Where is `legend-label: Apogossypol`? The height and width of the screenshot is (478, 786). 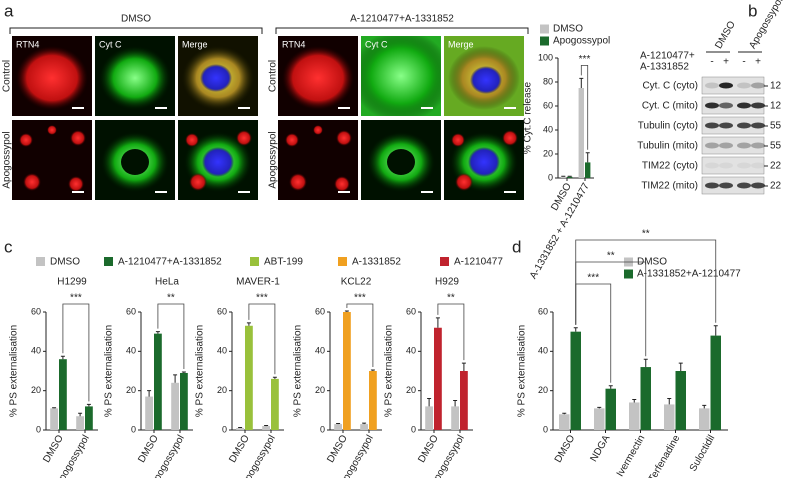
legend-label: Apogossypol is located at coordinates (581, 41).